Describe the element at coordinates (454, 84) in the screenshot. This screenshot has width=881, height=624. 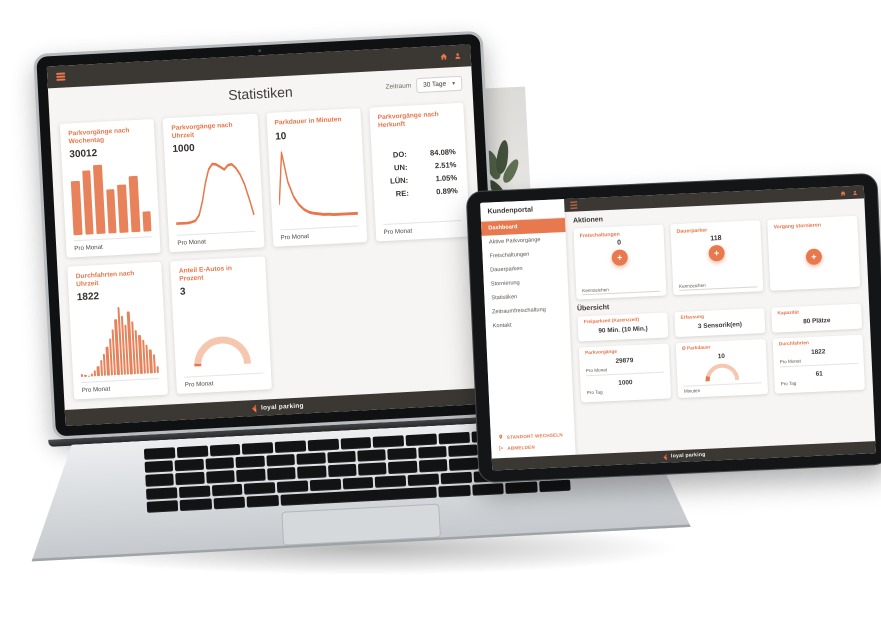
I see `caret-down-icon: ▾` at that location.